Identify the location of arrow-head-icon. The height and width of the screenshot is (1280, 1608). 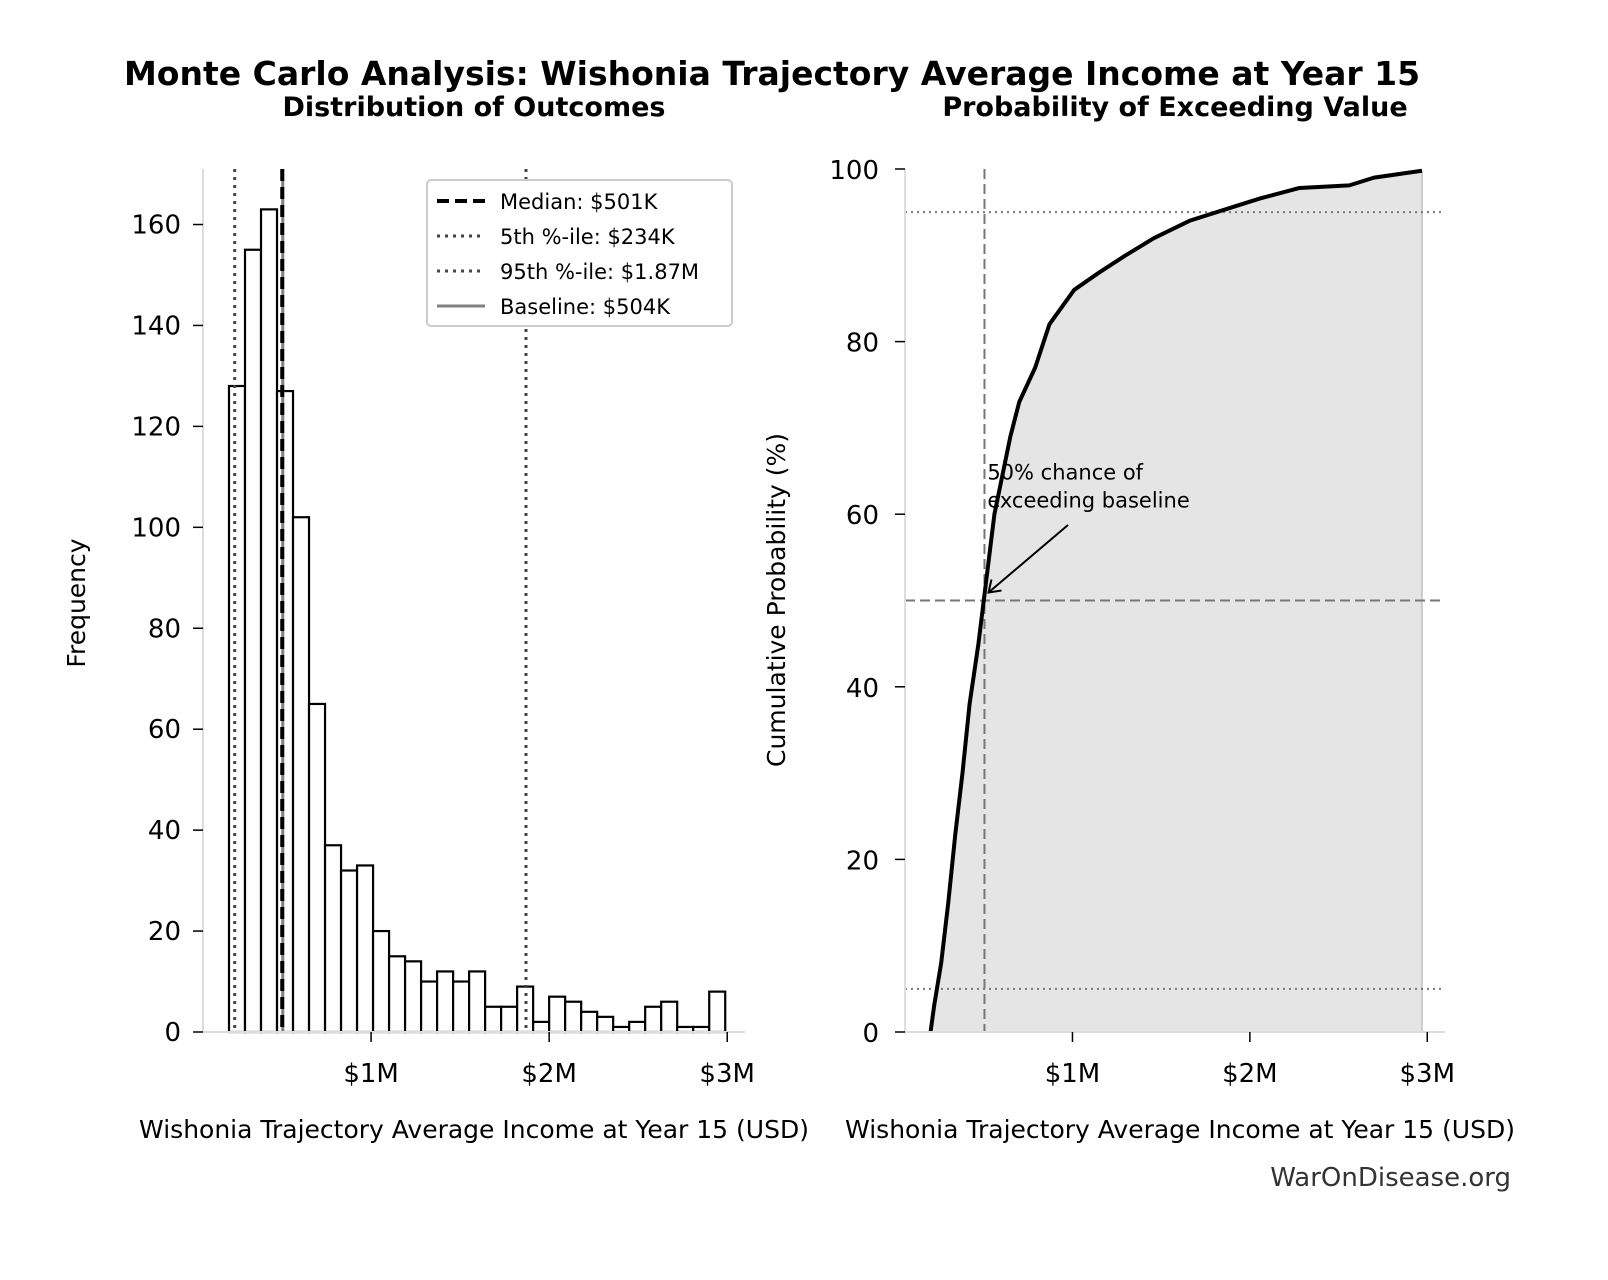
(994, 586).